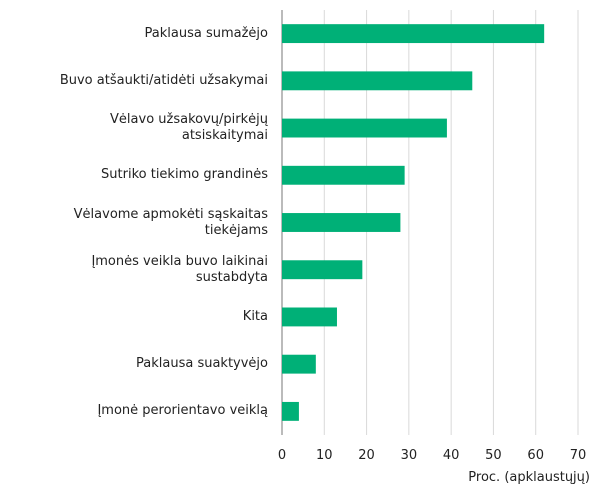  What do you see at coordinates (409, 455) in the screenshot?
I see `x-tick-label: 30` at bounding box center [409, 455].